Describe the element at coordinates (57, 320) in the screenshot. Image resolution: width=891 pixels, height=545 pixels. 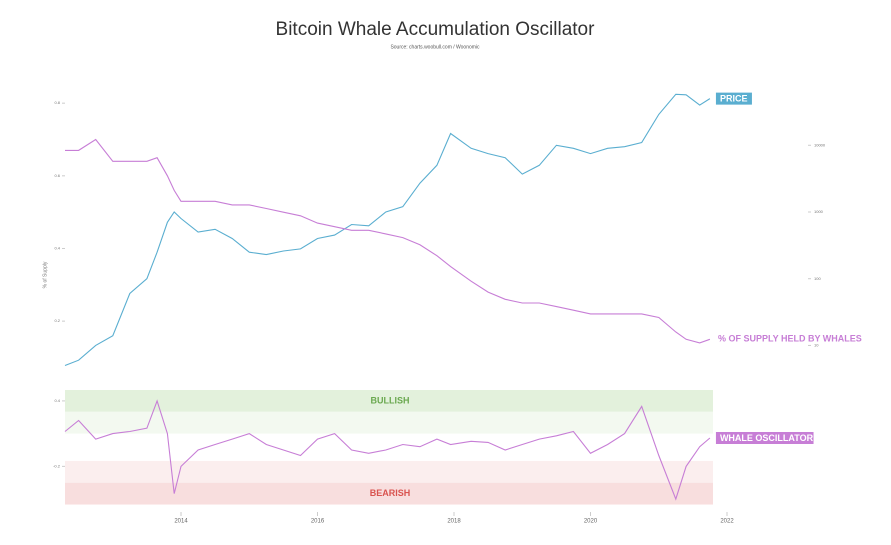
I see `y-tick-label: 0.2` at that location.